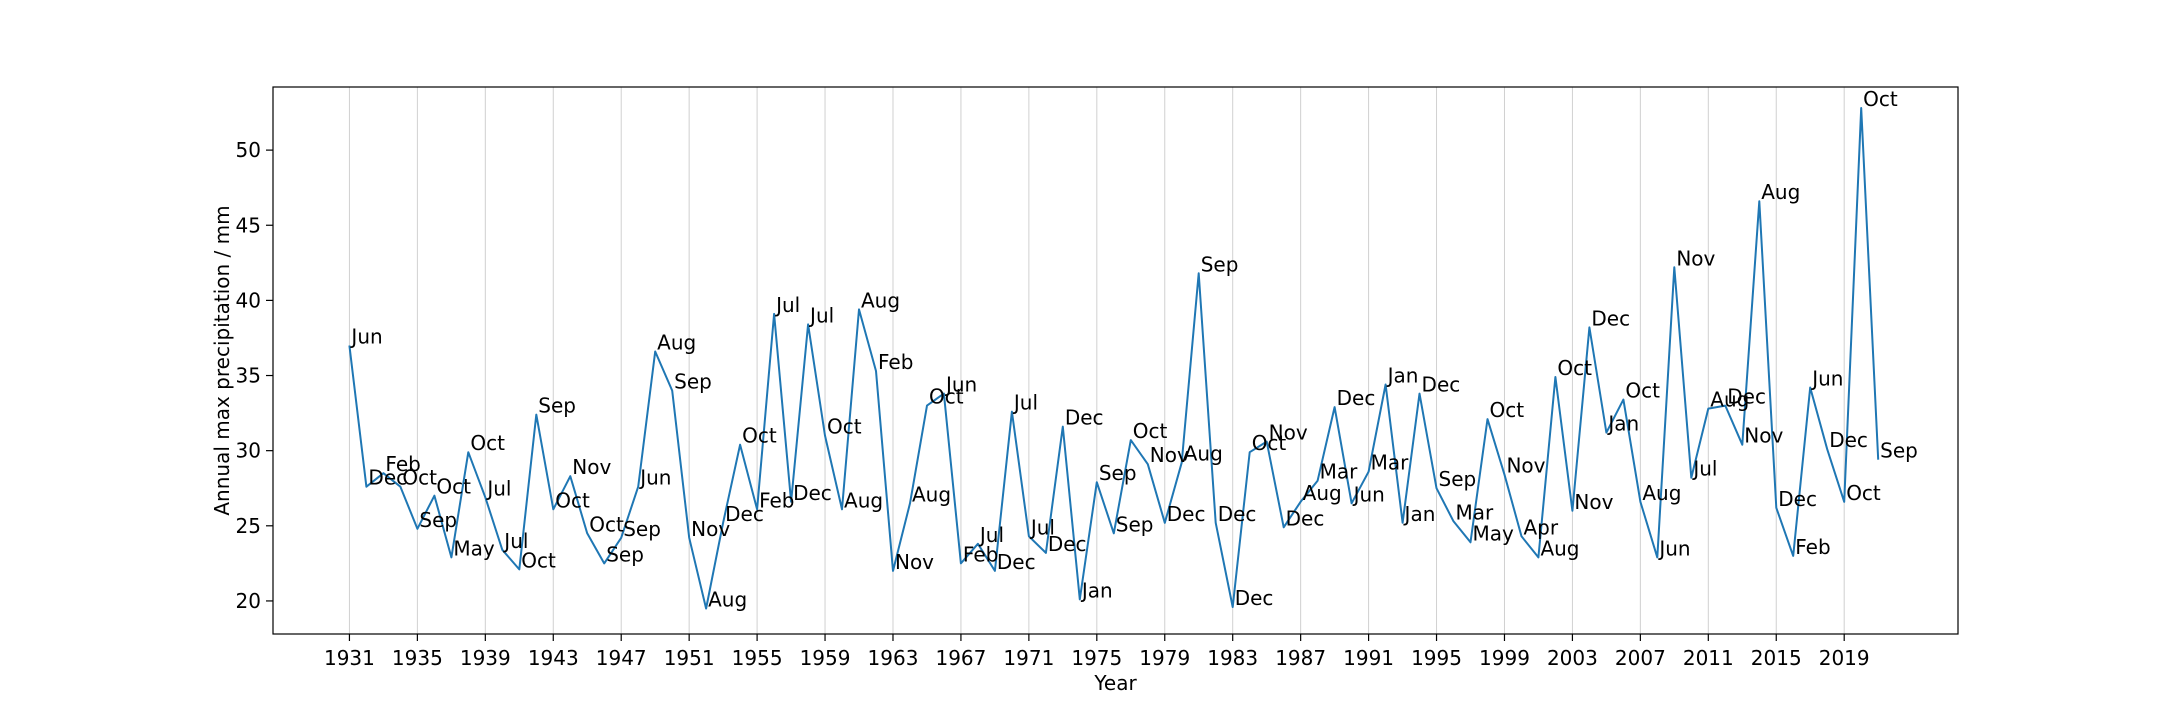 The height and width of the screenshot is (720, 2160). I want to click on x-axis-title: Year, so click(1115, 683).